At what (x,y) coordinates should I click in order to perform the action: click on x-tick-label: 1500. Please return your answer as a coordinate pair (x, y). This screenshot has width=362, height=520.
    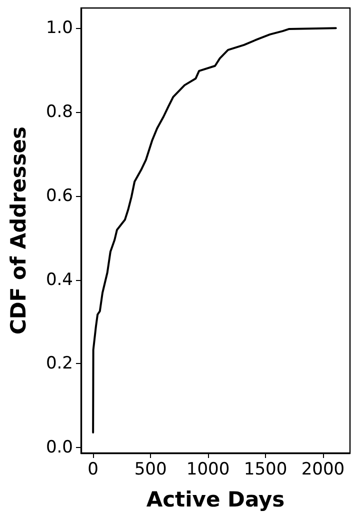
    Looking at the image, I should click on (266, 470).